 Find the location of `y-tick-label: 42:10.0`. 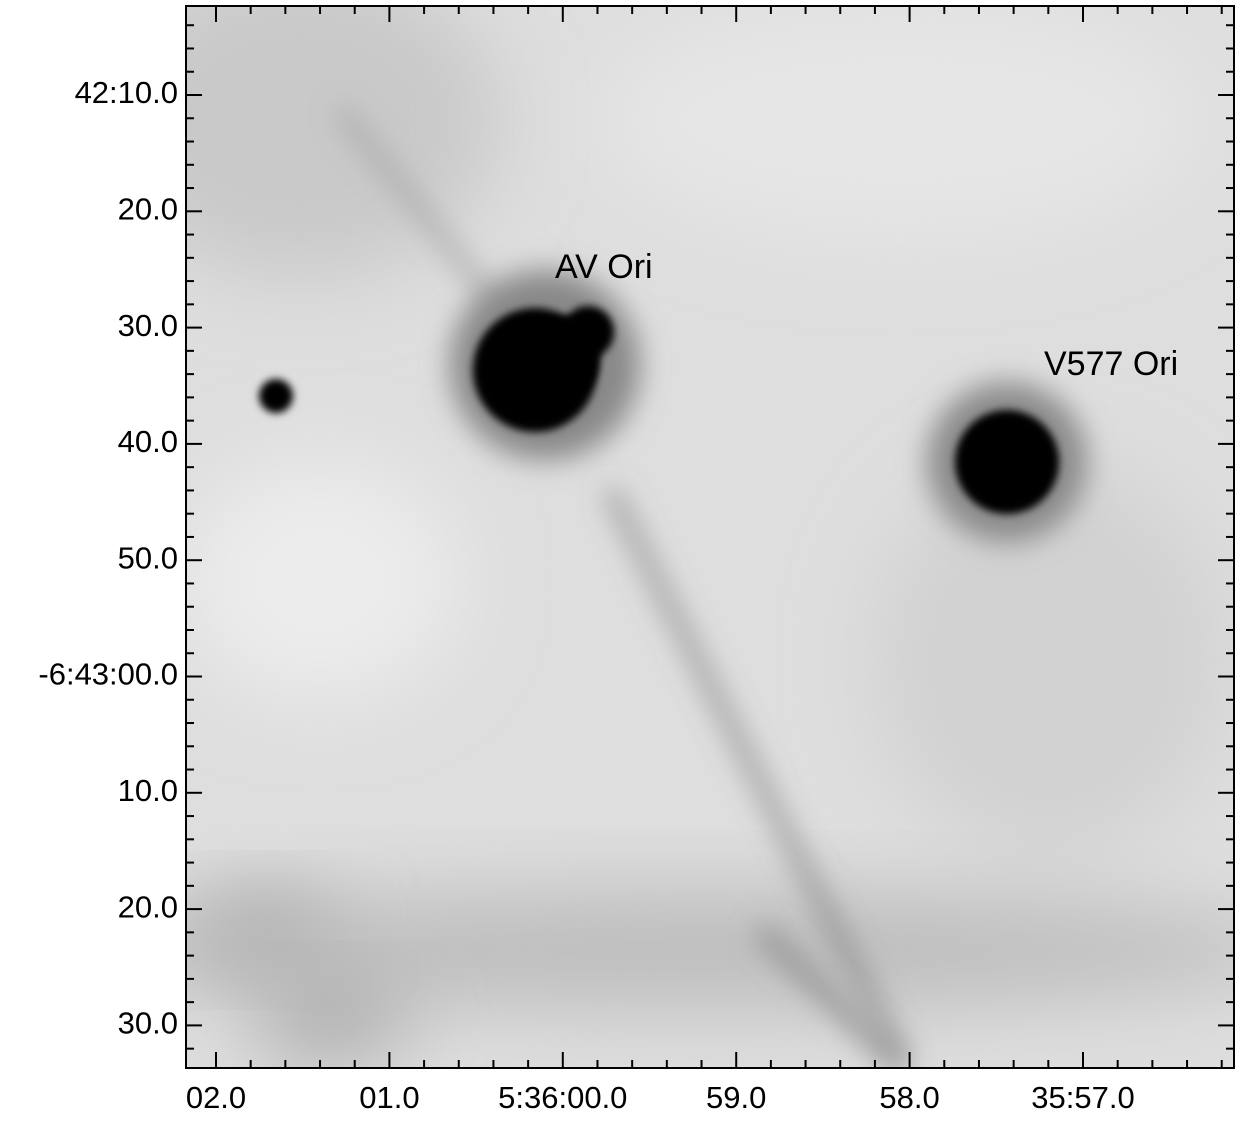

y-tick-label: 42:10.0 is located at coordinates (126, 92).